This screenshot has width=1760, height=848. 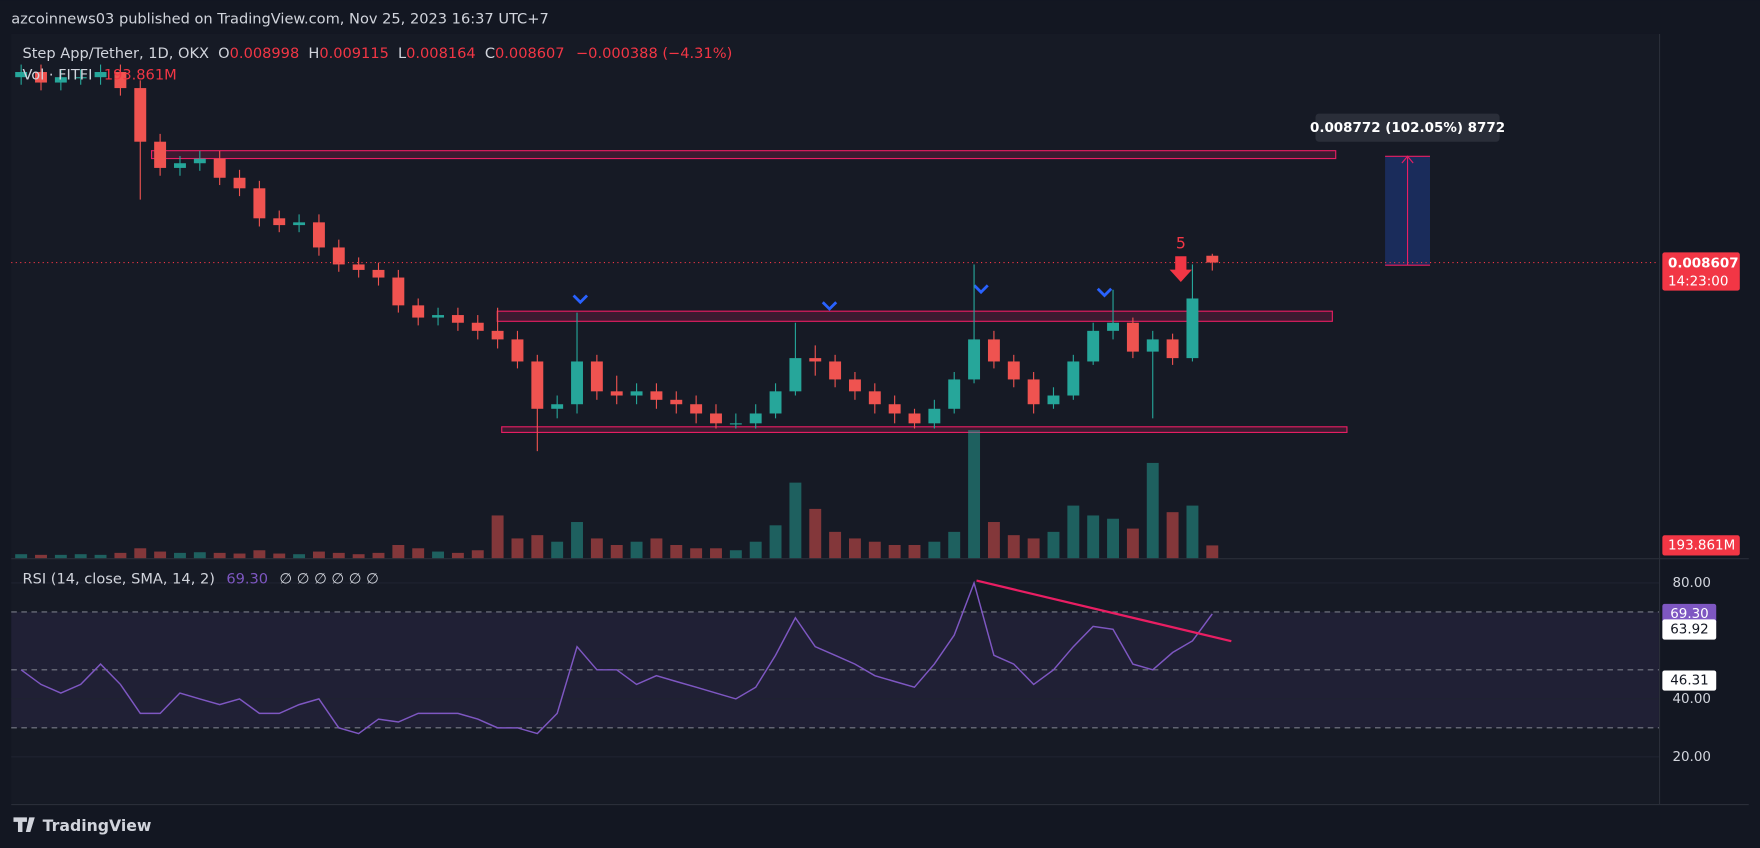 I want to click on y-tick-label: 80.00, so click(x=1691, y=583).